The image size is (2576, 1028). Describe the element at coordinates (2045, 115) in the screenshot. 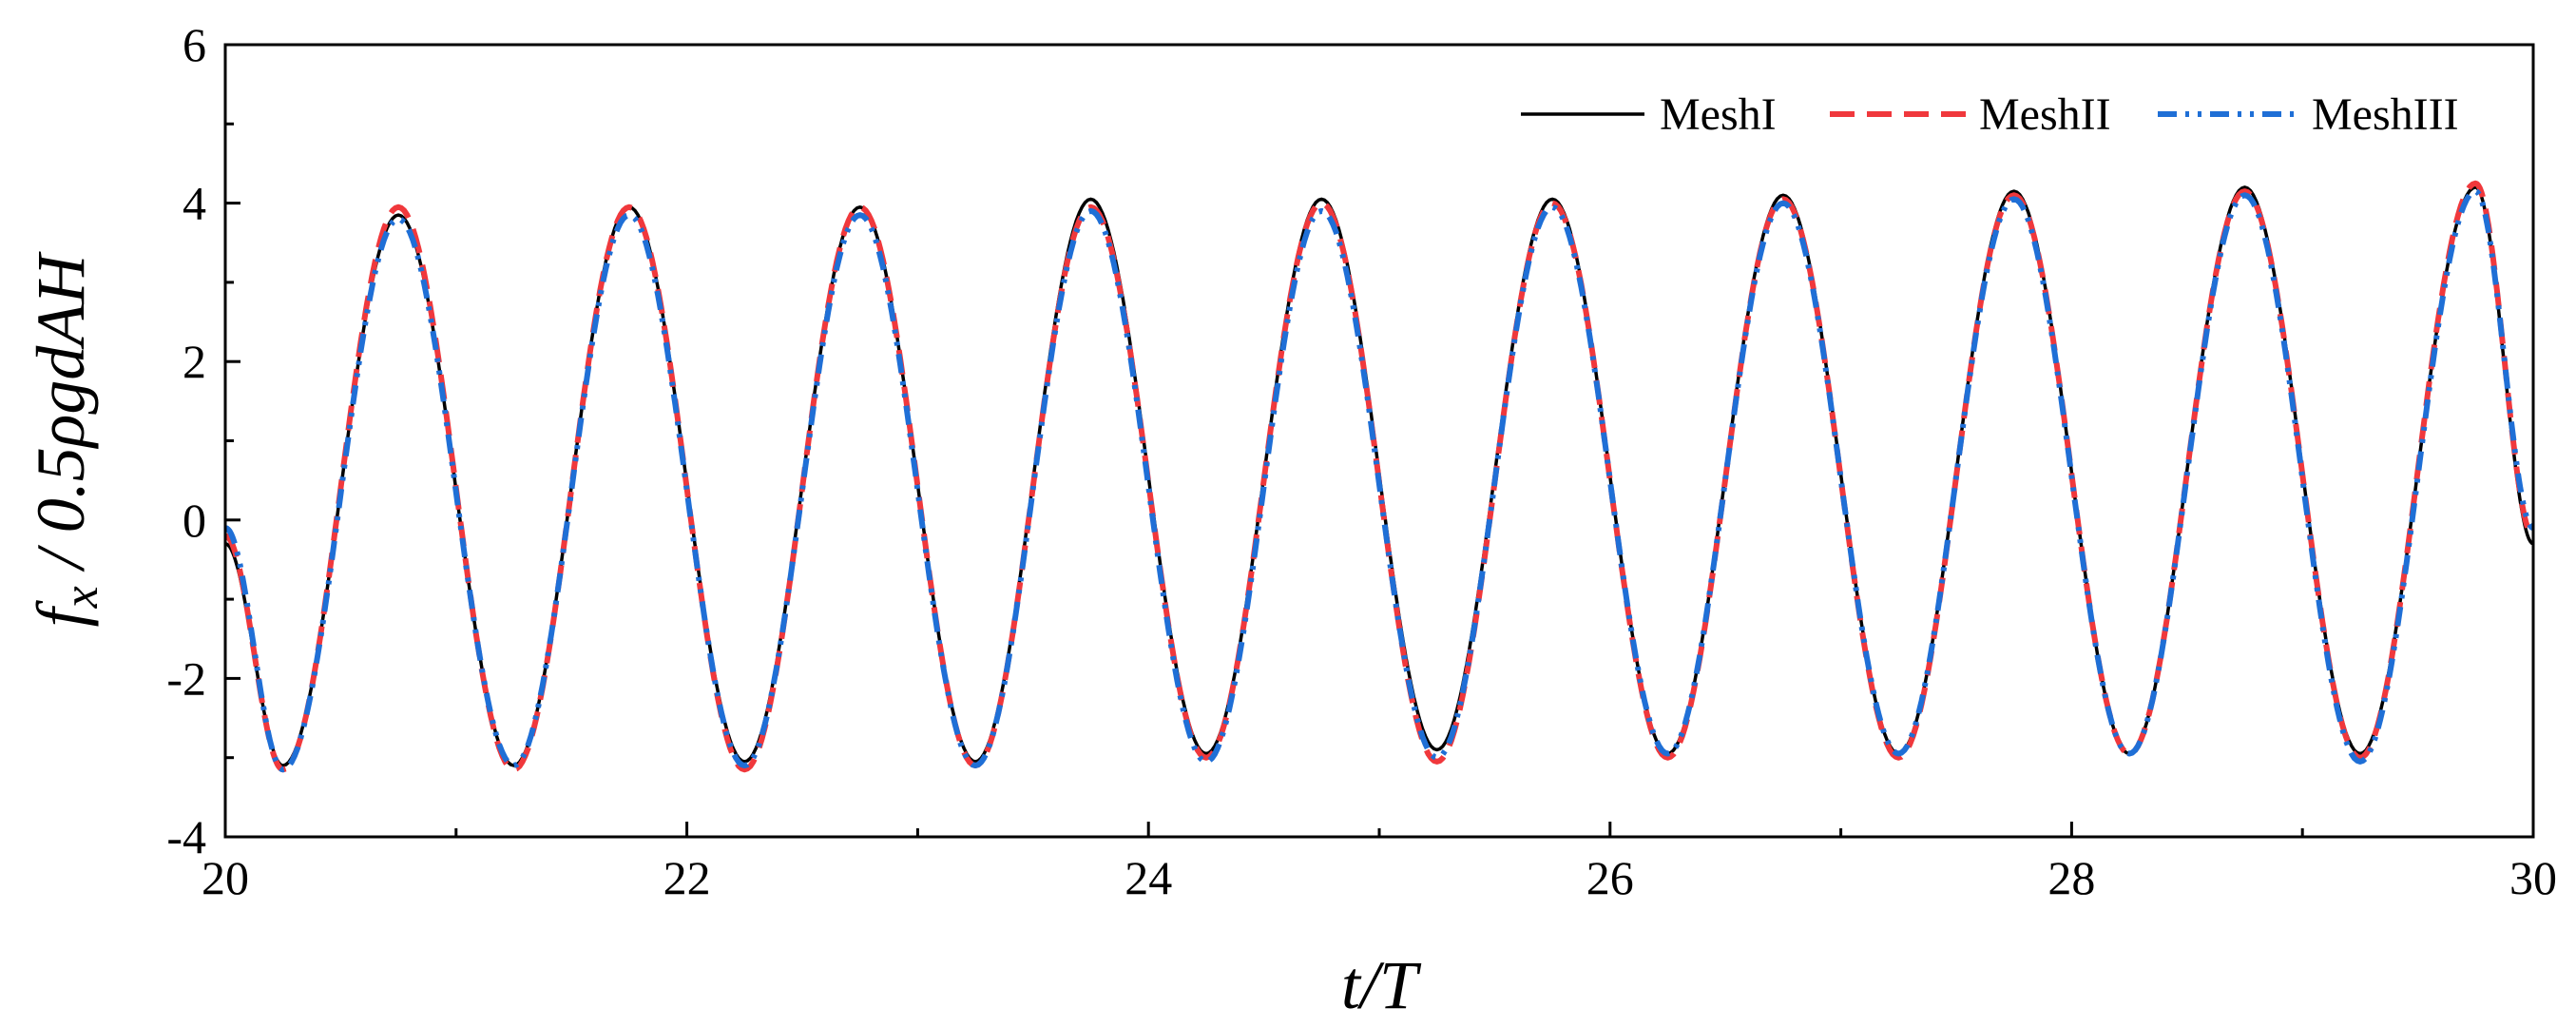

I see `legend-label-meshii: MeshII` at that location.